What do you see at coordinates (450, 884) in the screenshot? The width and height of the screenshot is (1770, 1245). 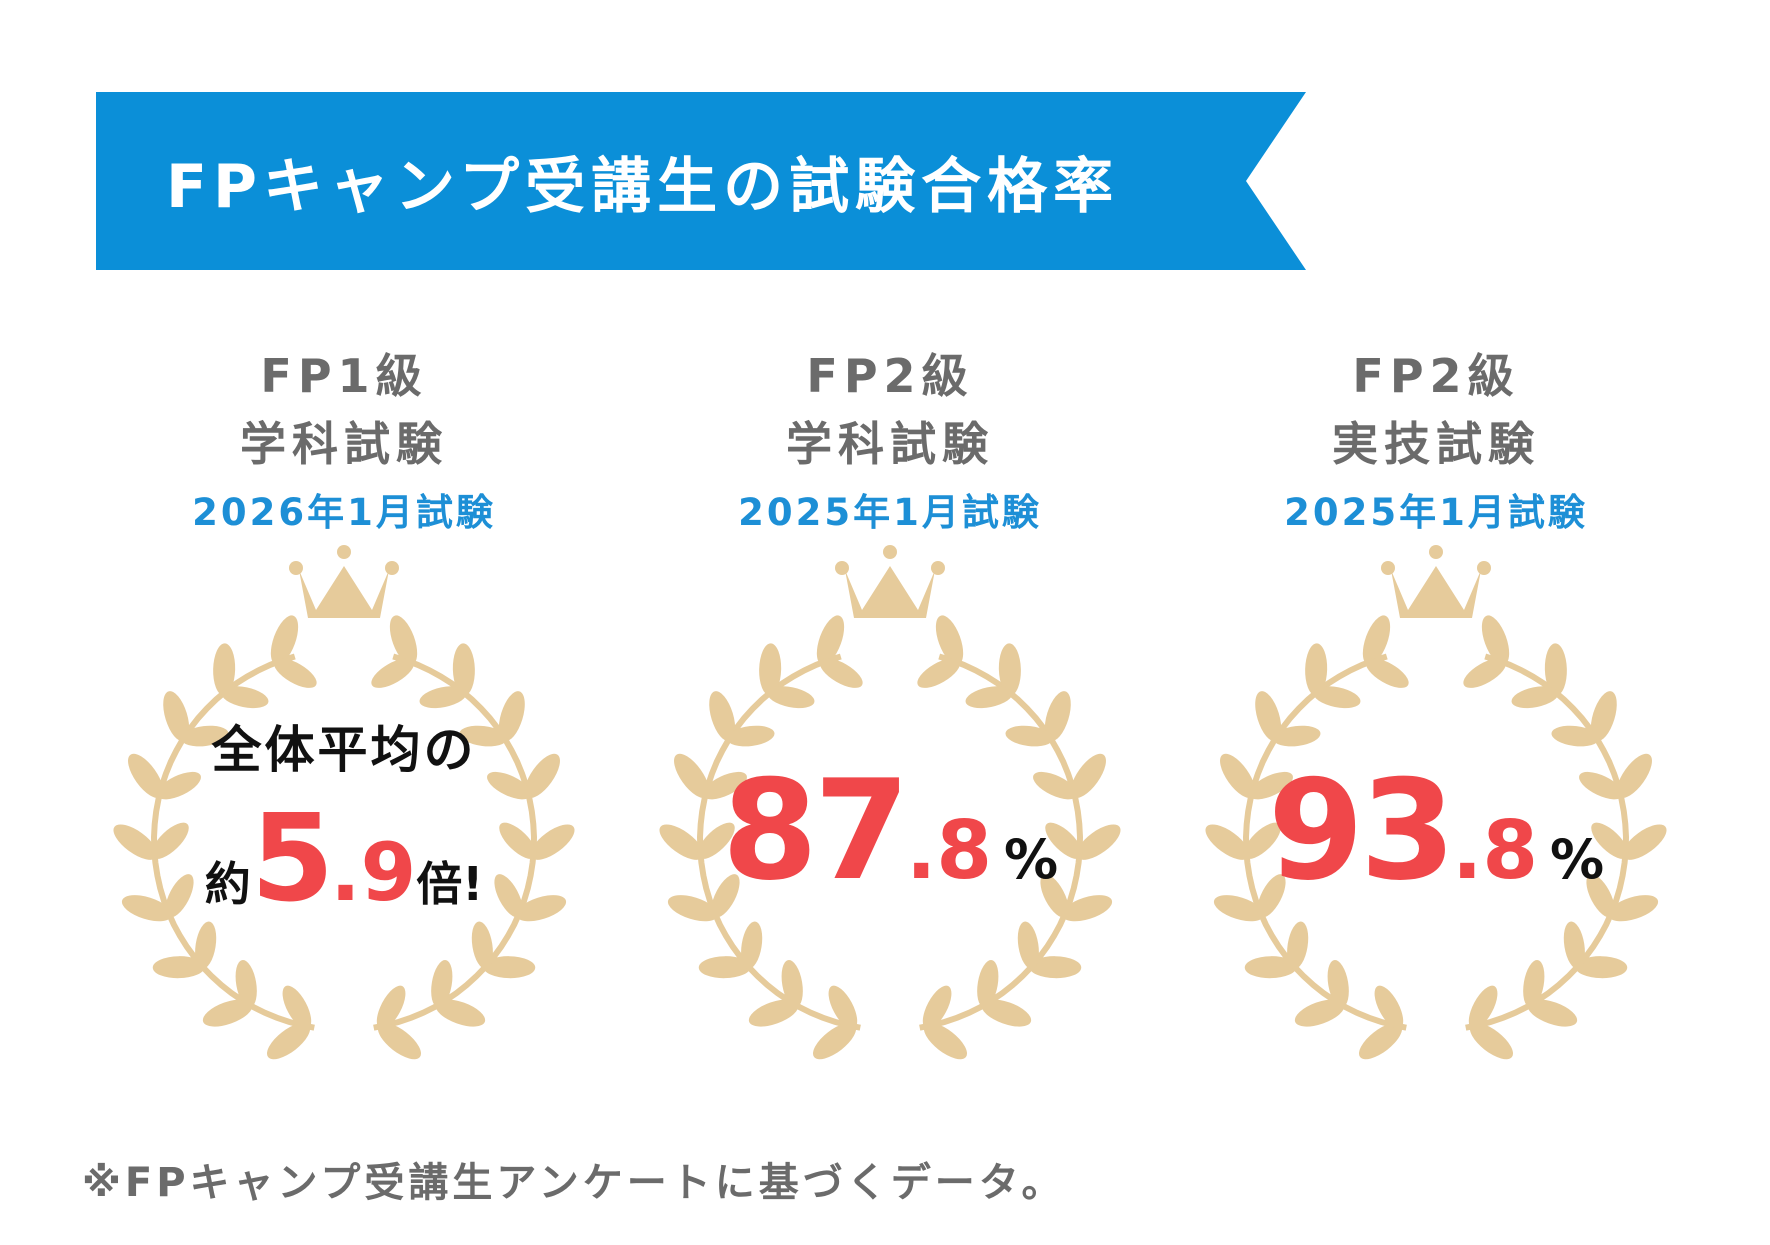 I see `times-label: 倍!` at bounding box center [450, 884].